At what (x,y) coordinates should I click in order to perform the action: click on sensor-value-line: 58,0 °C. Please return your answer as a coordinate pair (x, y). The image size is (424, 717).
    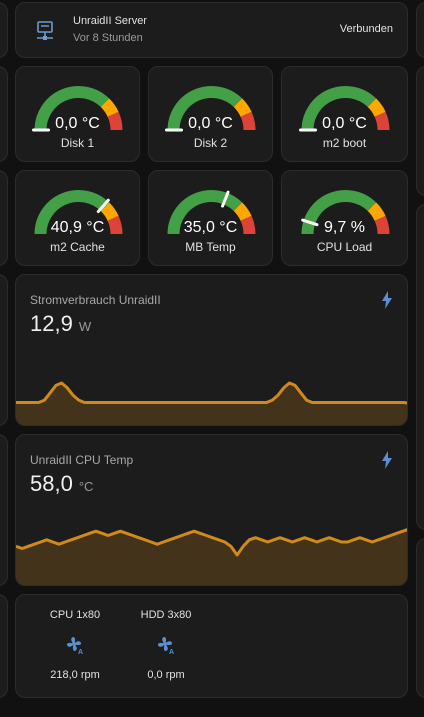
    Looking at the image, I should click on (61, 484).